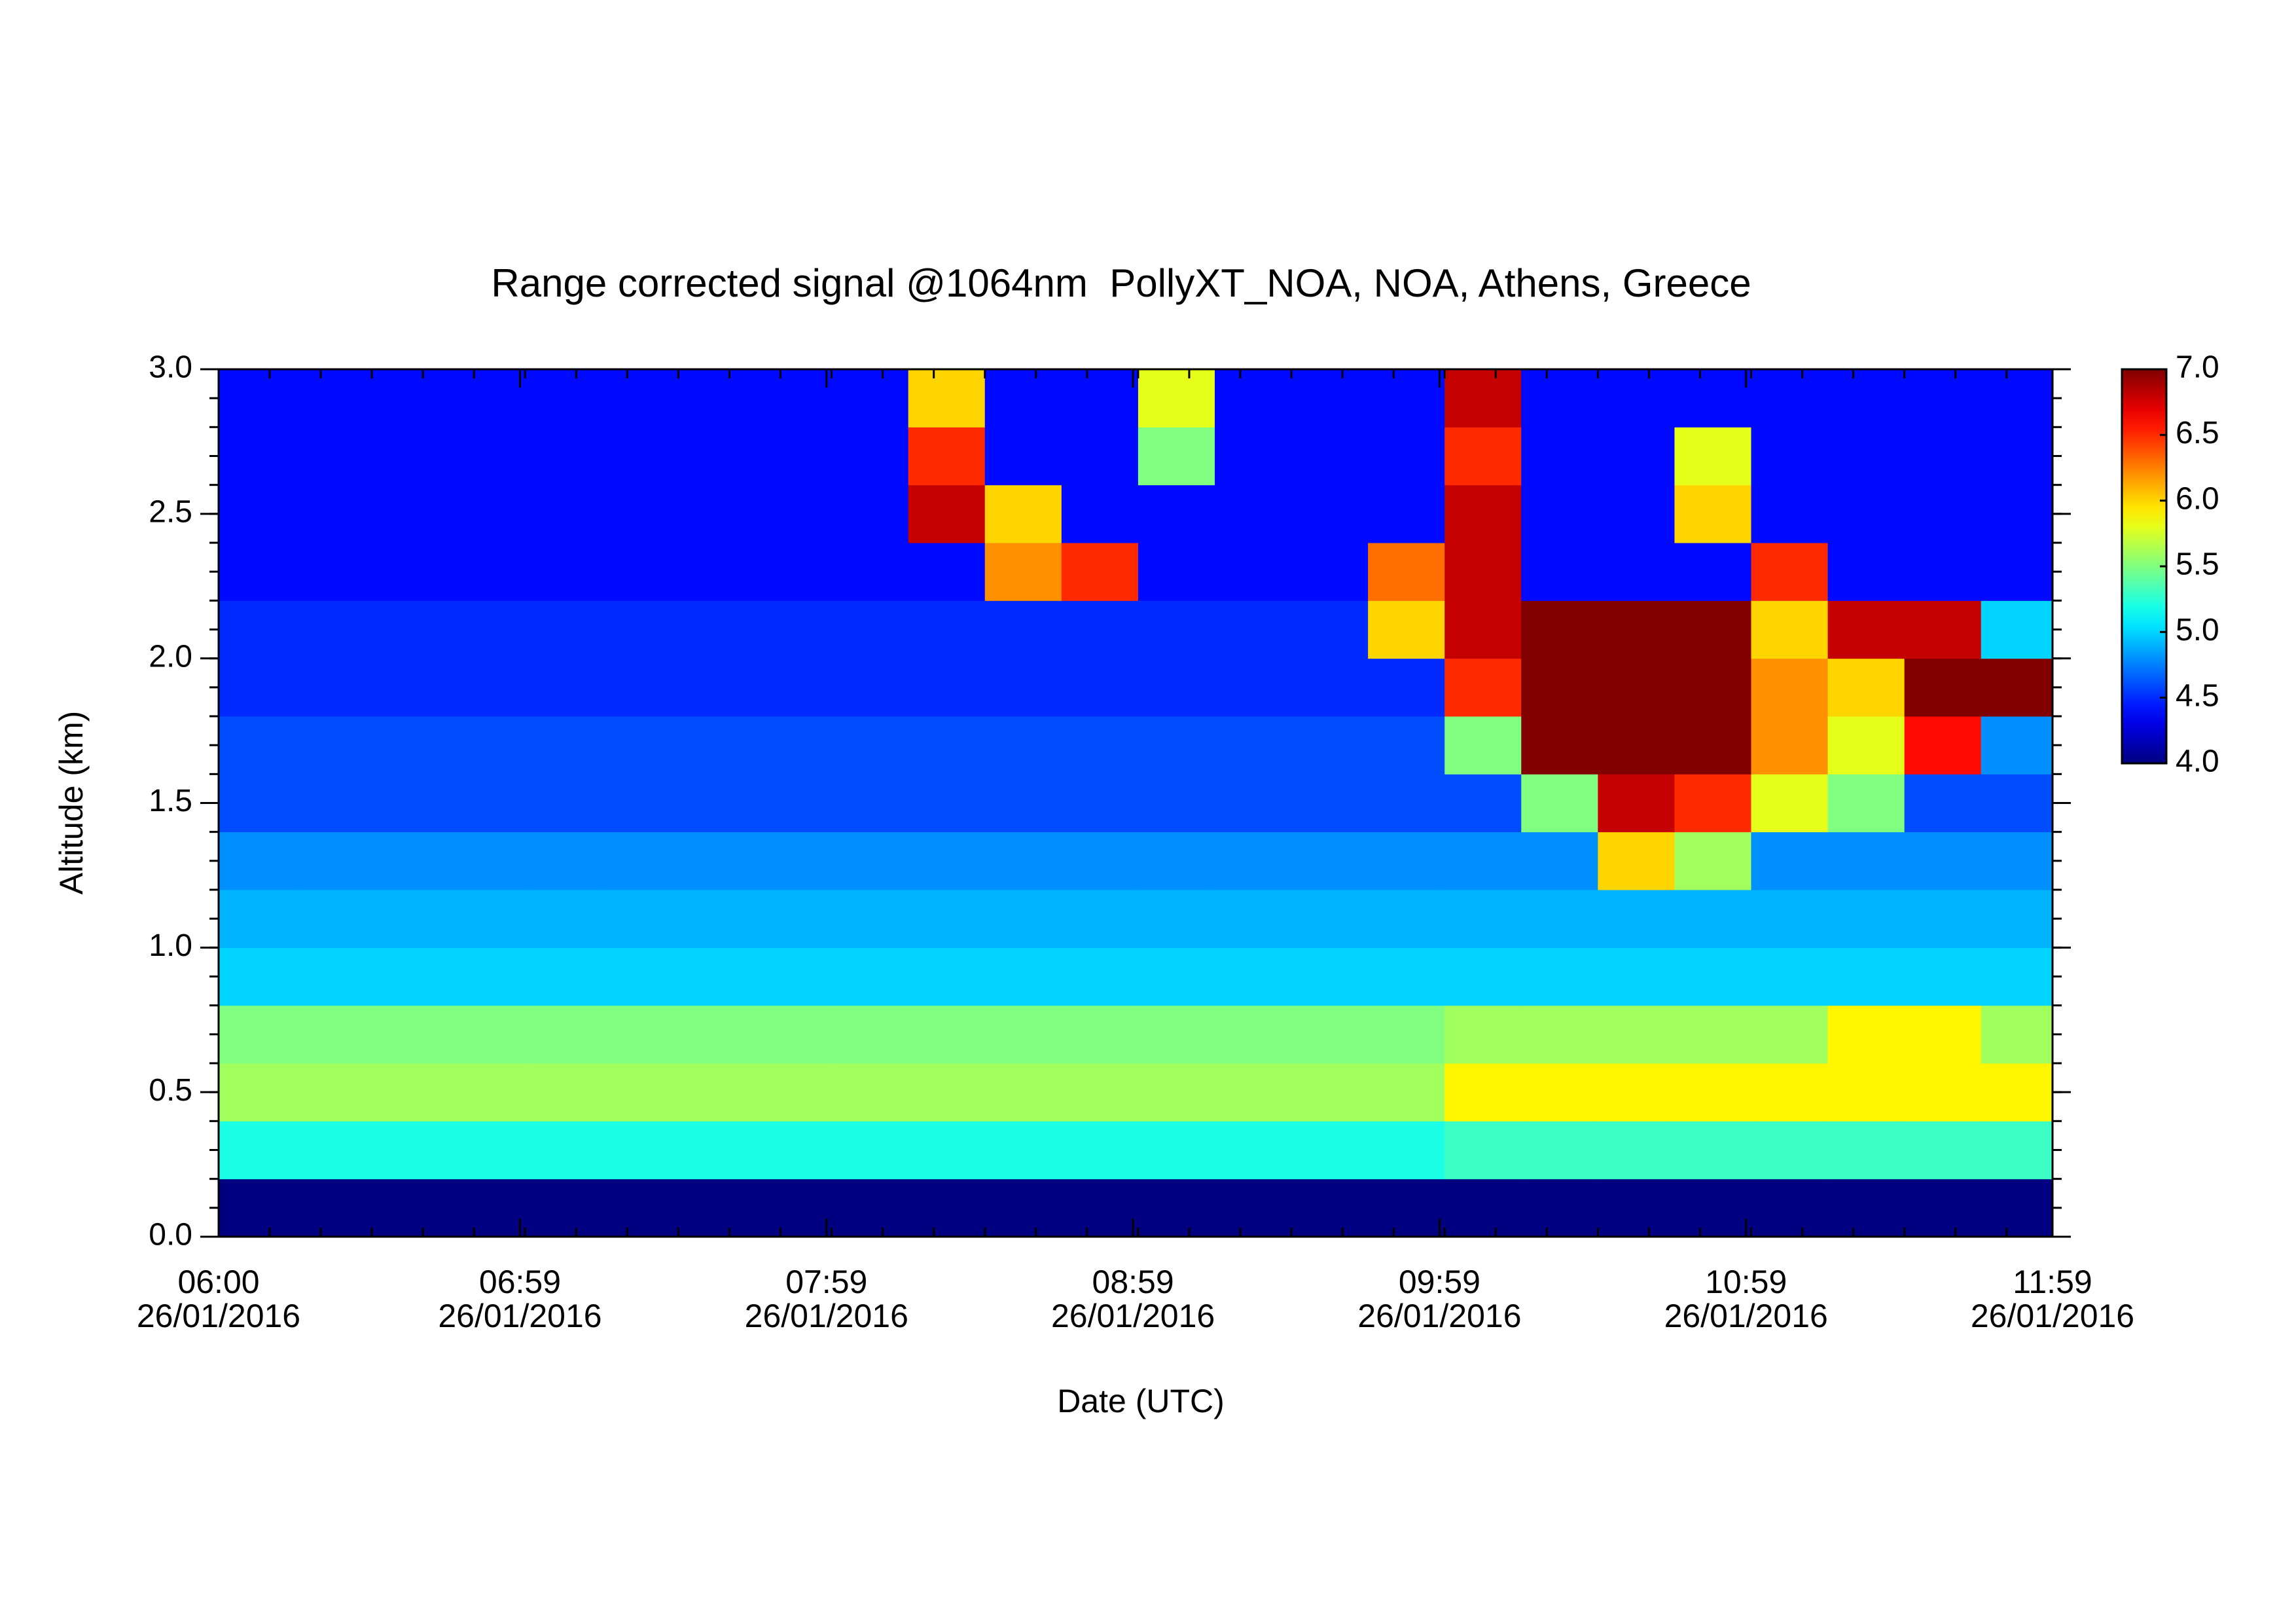 This screenshot has height=1623, width=2296. I want to click on y-tick-label: 0.0, so click(170, 1235).